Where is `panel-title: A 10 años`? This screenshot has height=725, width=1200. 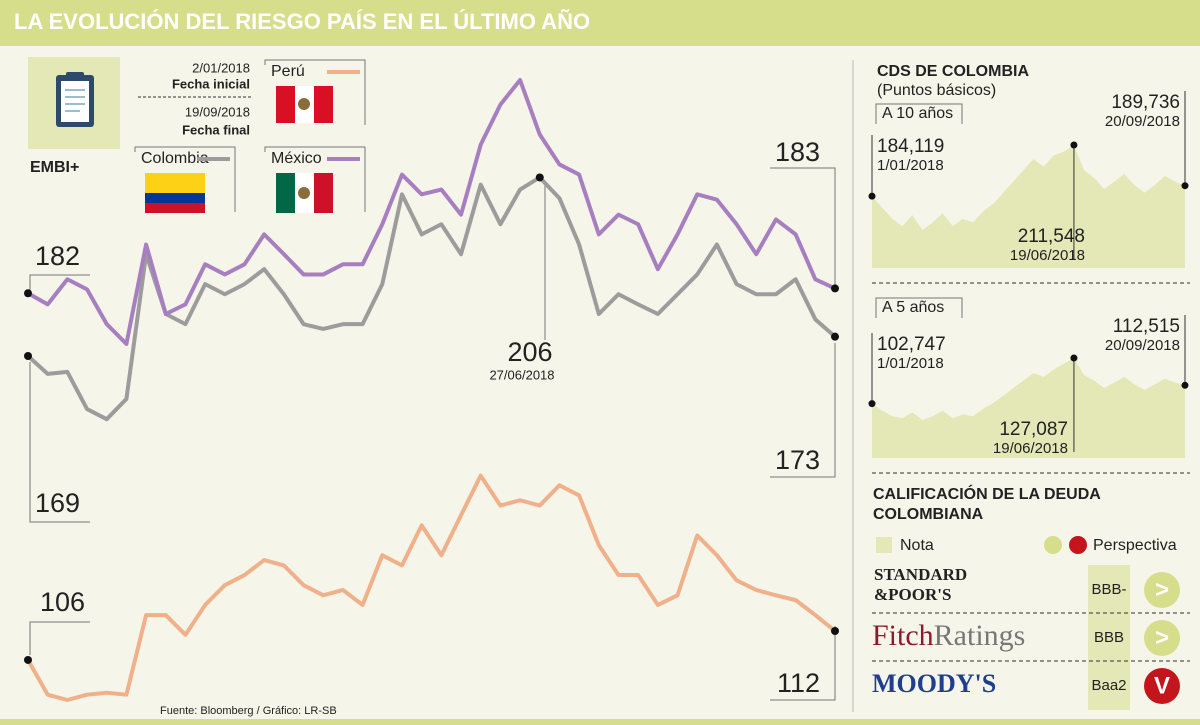 panel-title: A 10 años is located at coordinates (917, 113).